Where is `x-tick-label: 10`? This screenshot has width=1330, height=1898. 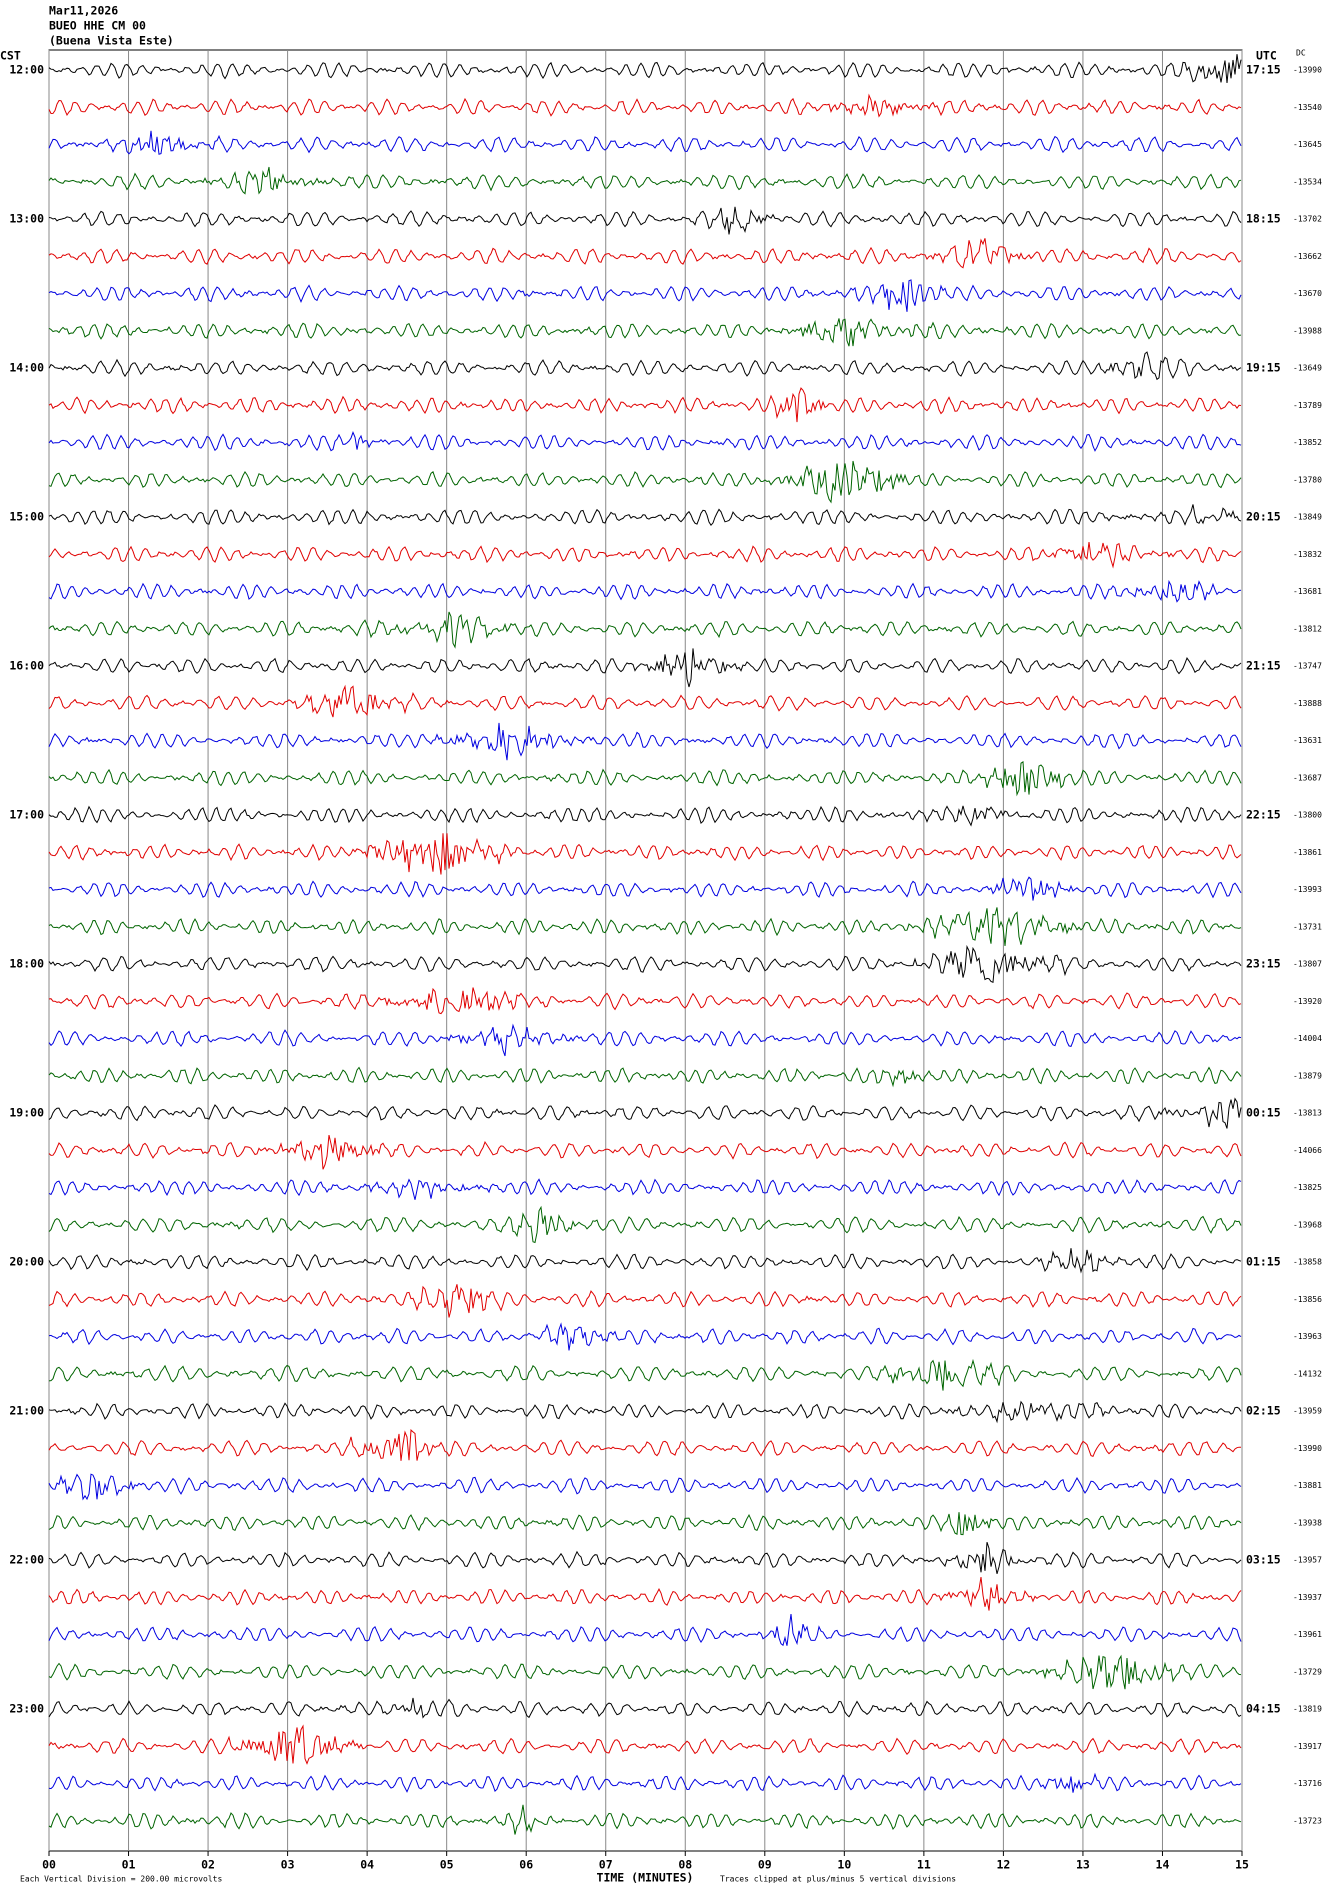 x-tick-label: 10 is located at coordinates (844, 1865).